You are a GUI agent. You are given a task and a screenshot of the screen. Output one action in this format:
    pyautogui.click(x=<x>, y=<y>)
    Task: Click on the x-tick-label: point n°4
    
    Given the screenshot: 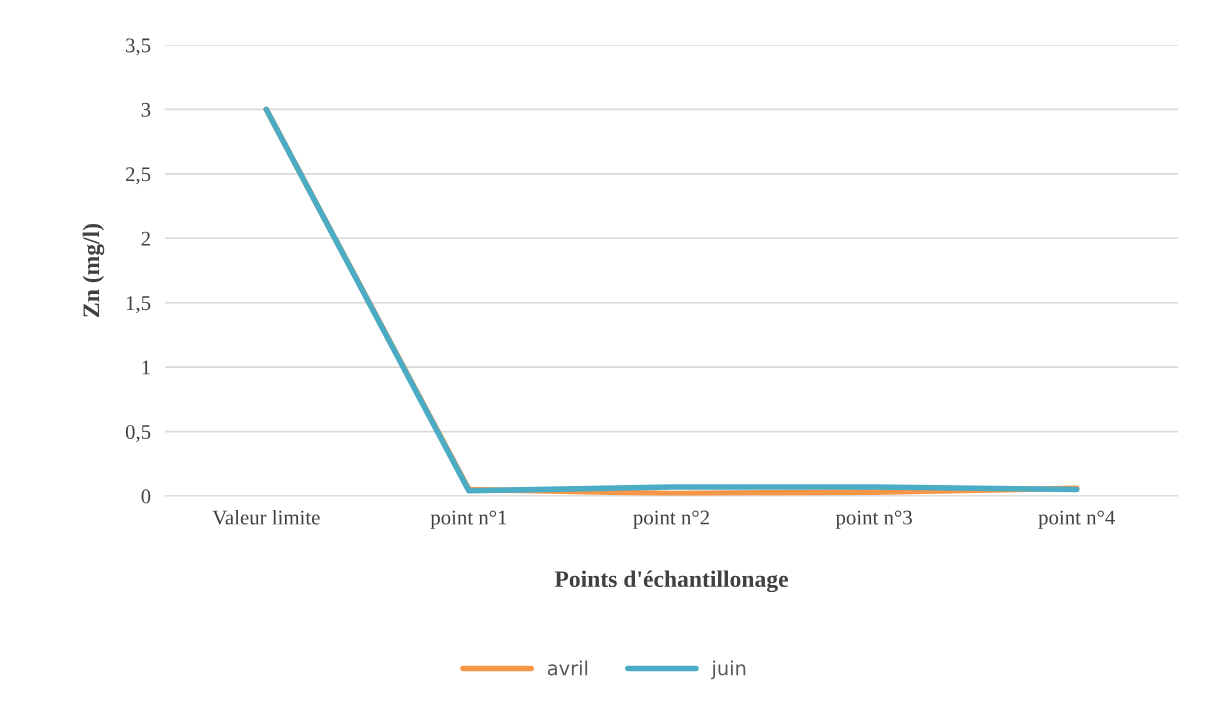 What is the action you would take?
    pyautogui.click(x=1076, y=519)
    